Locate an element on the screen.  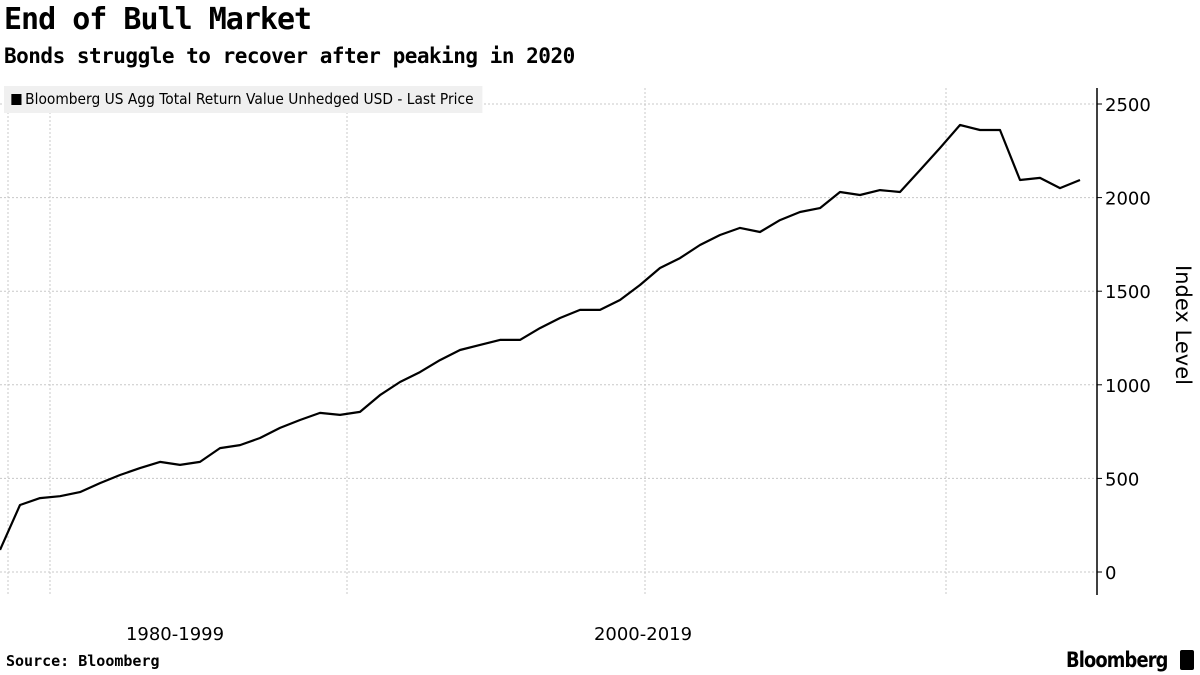
y-tick-label: 1000 is located at coordinates (1128, 386).